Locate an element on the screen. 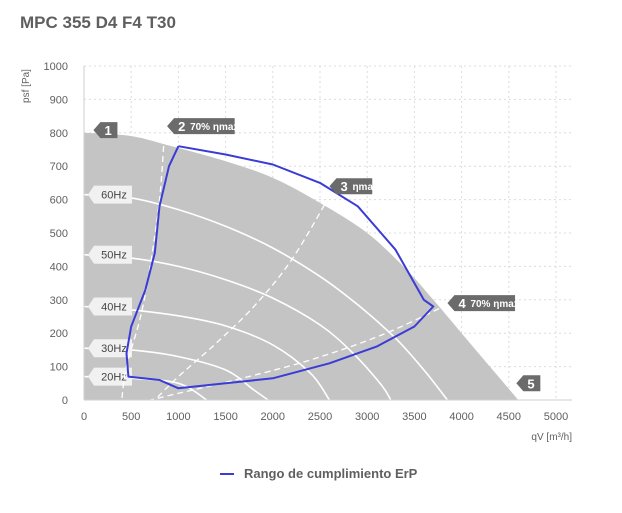 This screenshot has height=513, width=622. marker-label: ηmax is located at coordinates (365, 187).